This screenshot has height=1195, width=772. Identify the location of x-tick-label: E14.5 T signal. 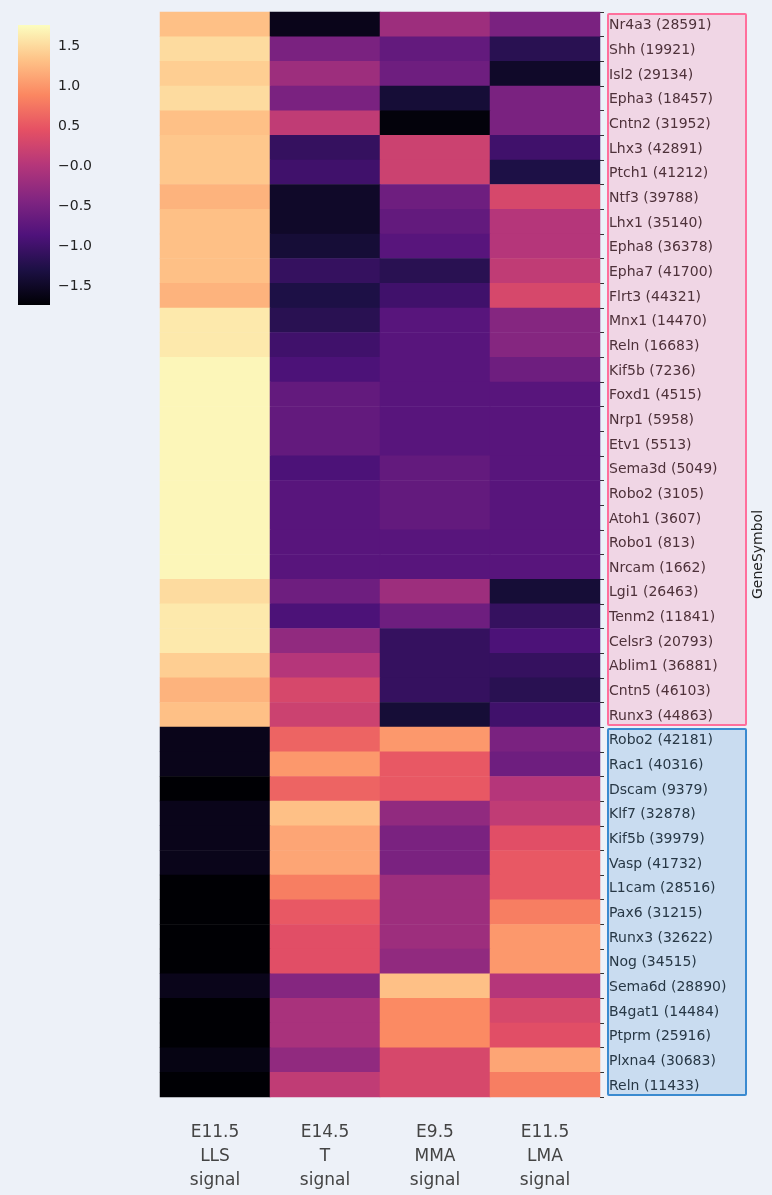
(325, 1155).